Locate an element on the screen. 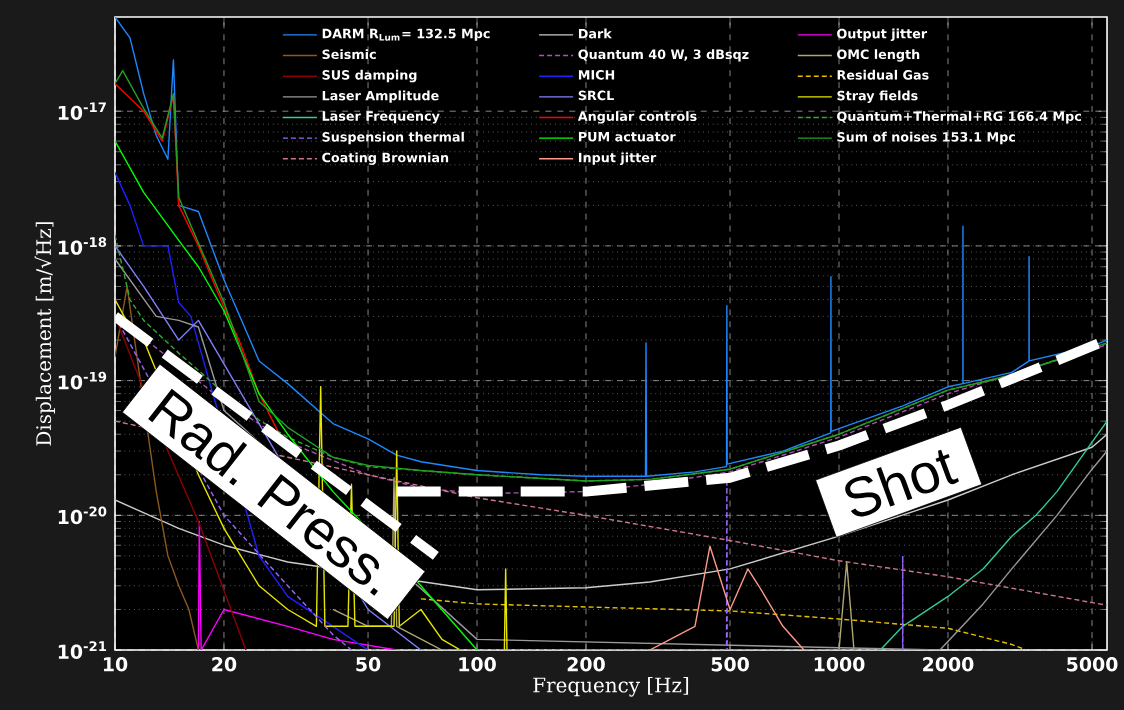 The image size is (1124, 710). x-tick-label: 500 is located at coordinates (730, 664).